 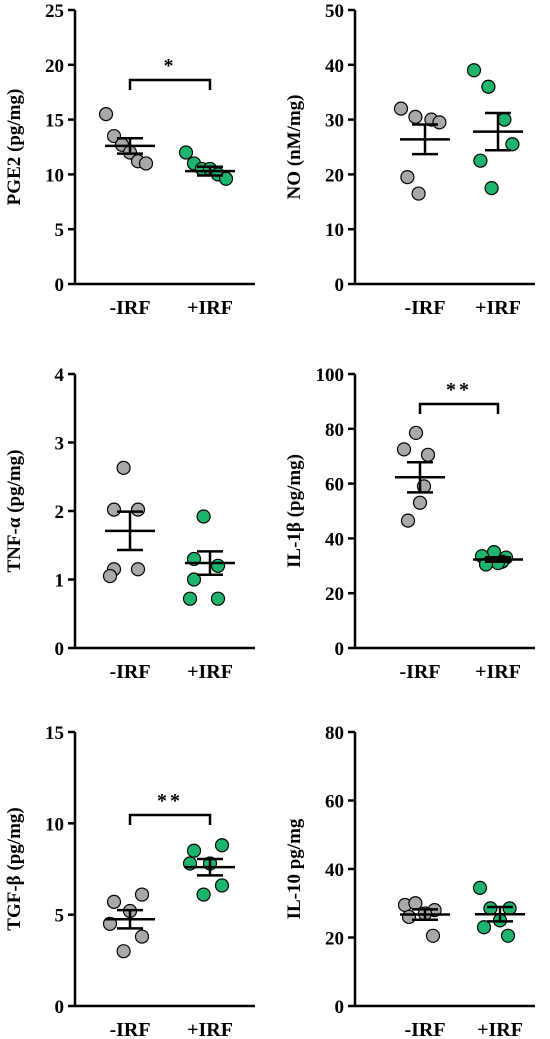 What do you see at coordinates (170, 66) in the screenshot?
I see `significance-label: *` at bounding box center [170, 66].